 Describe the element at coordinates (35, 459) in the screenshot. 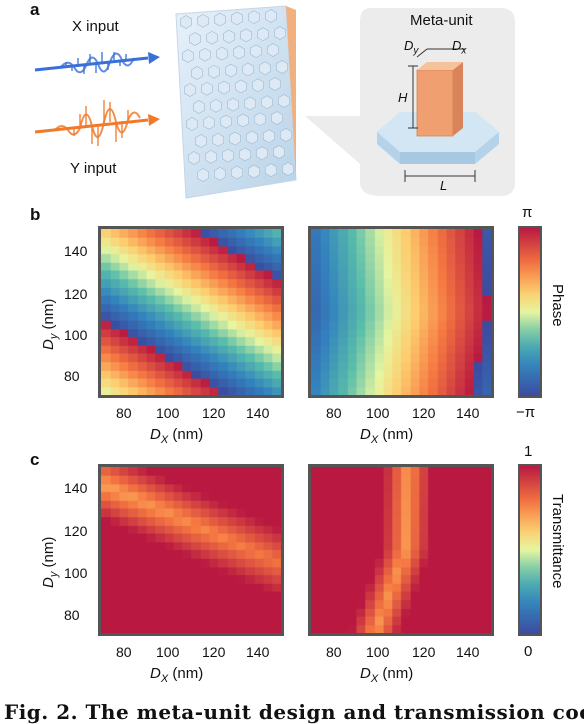

I see `panel-c-letter: c` at that location.